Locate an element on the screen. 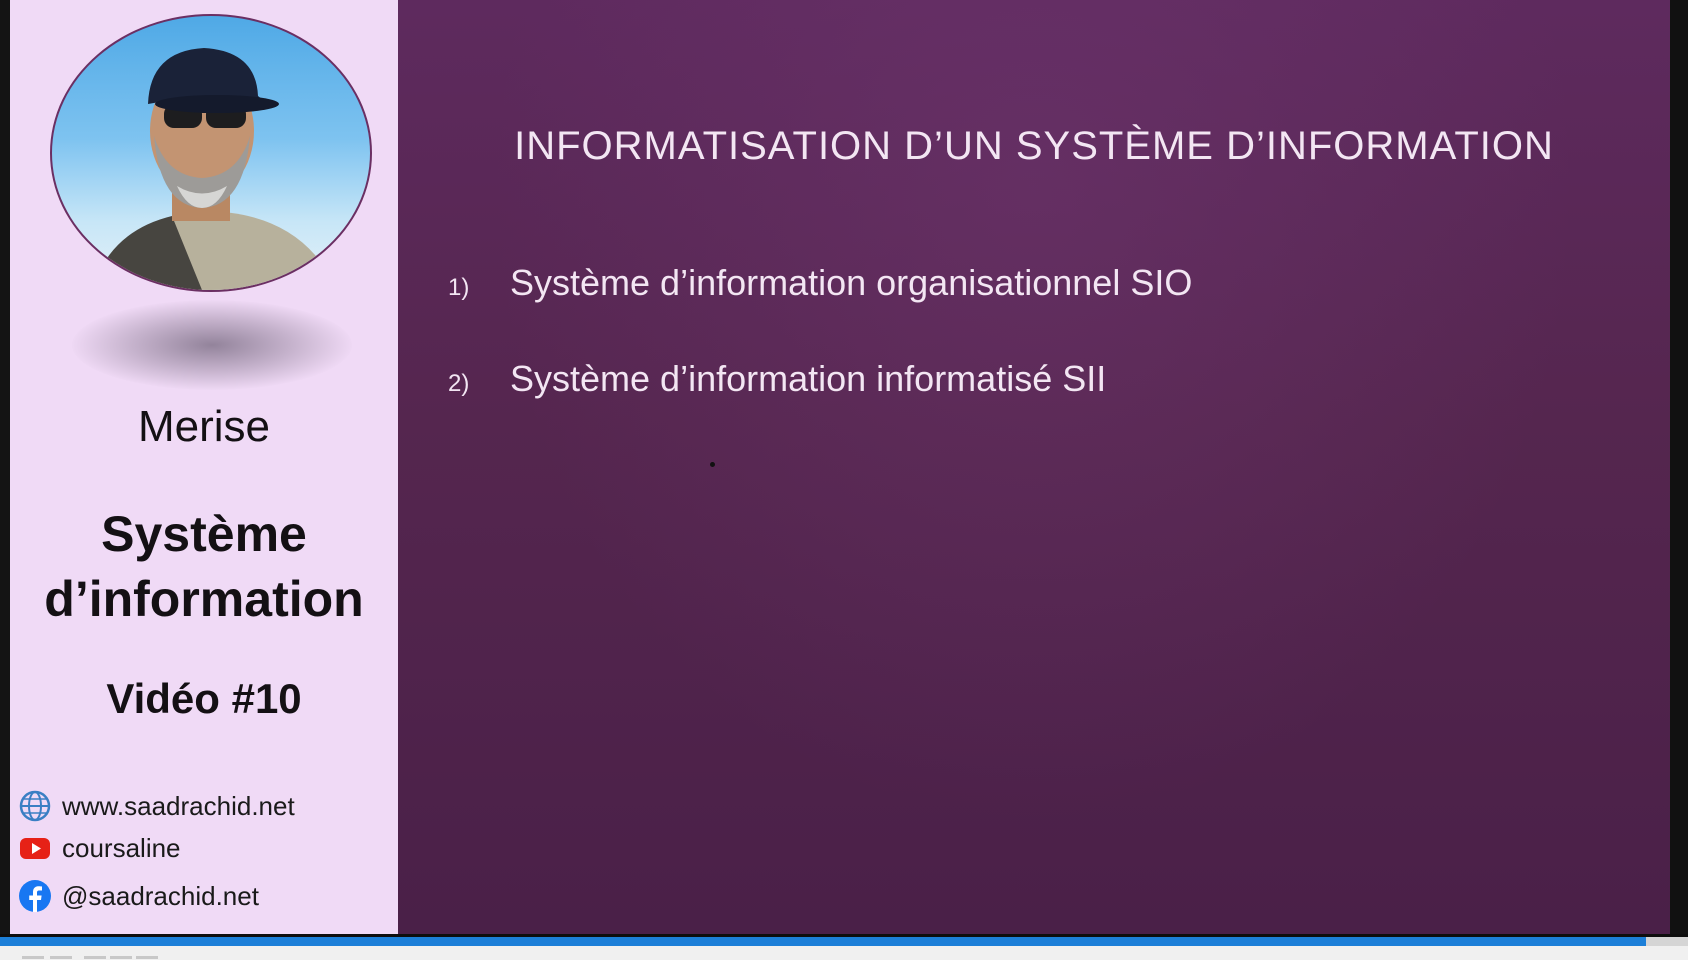  mouse-cursor is located at coordinates (712, 464).